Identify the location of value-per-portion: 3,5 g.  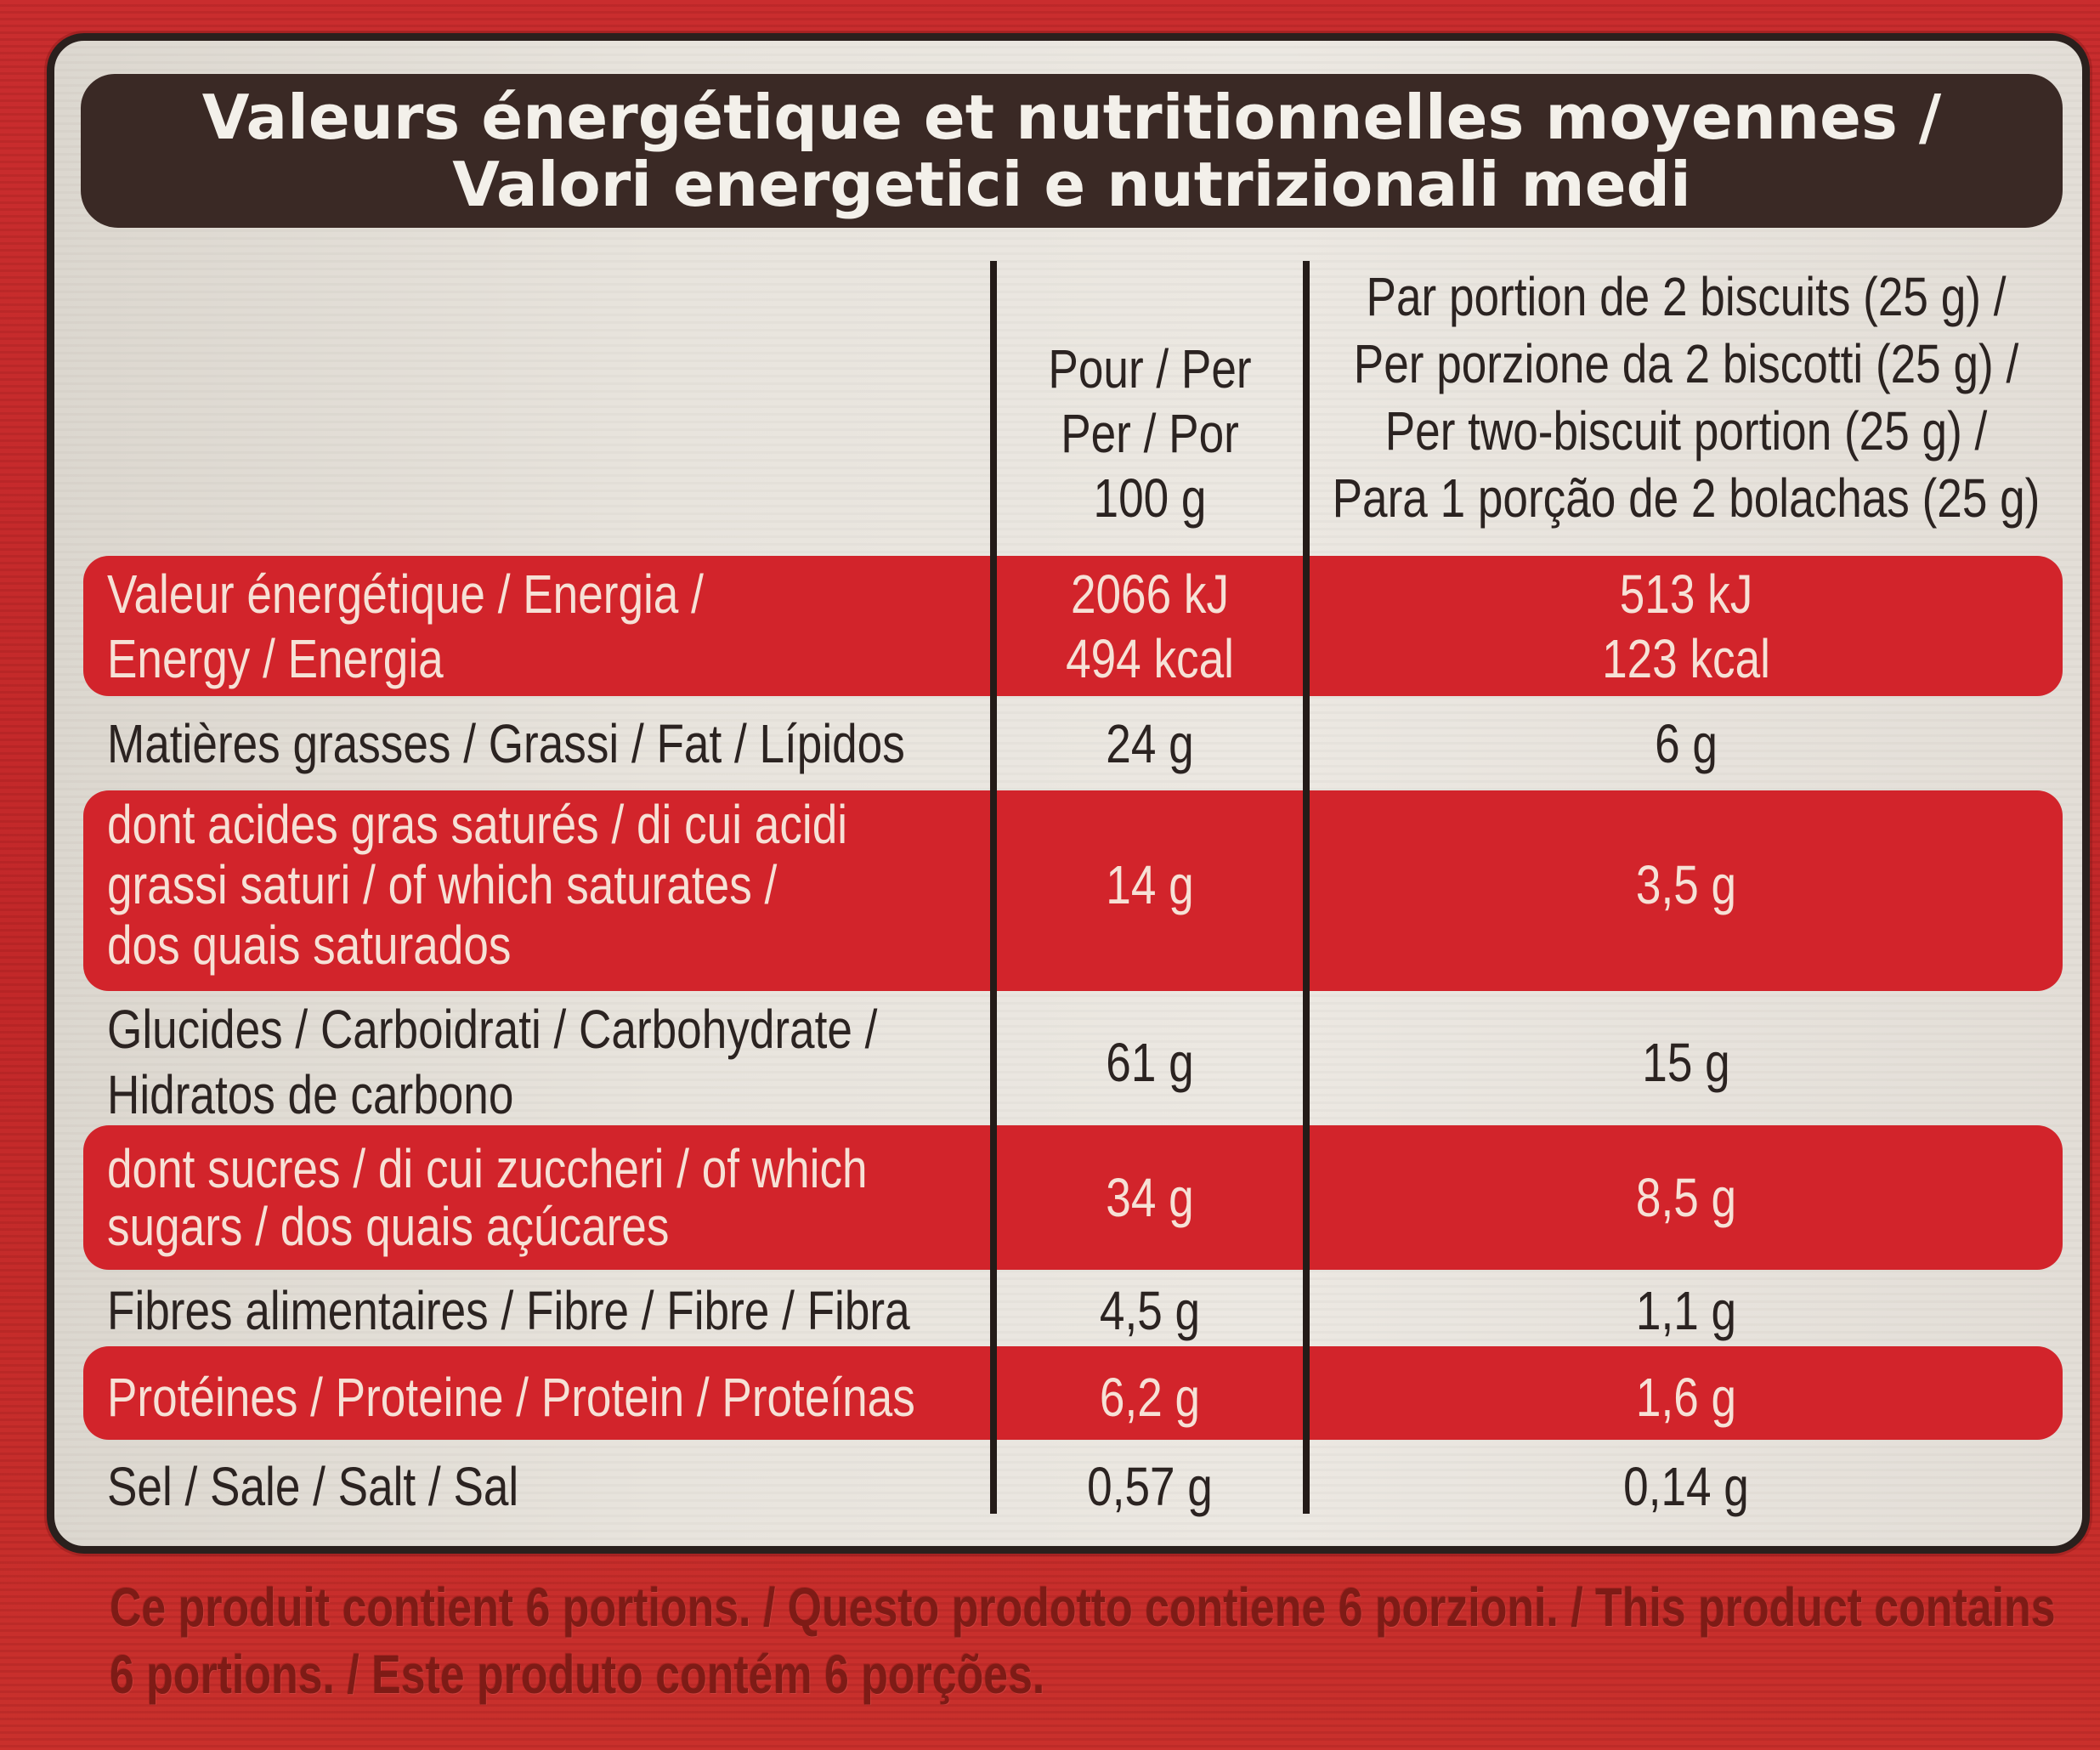
(1686, 885).